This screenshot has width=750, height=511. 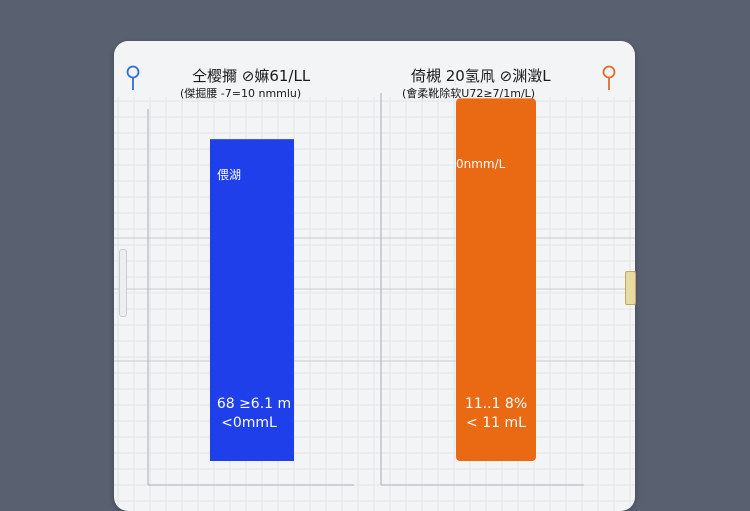 I want to click on bar-1-title: 仝樱擟 ⊘嫲61/LL, so click(x=251, y=76).